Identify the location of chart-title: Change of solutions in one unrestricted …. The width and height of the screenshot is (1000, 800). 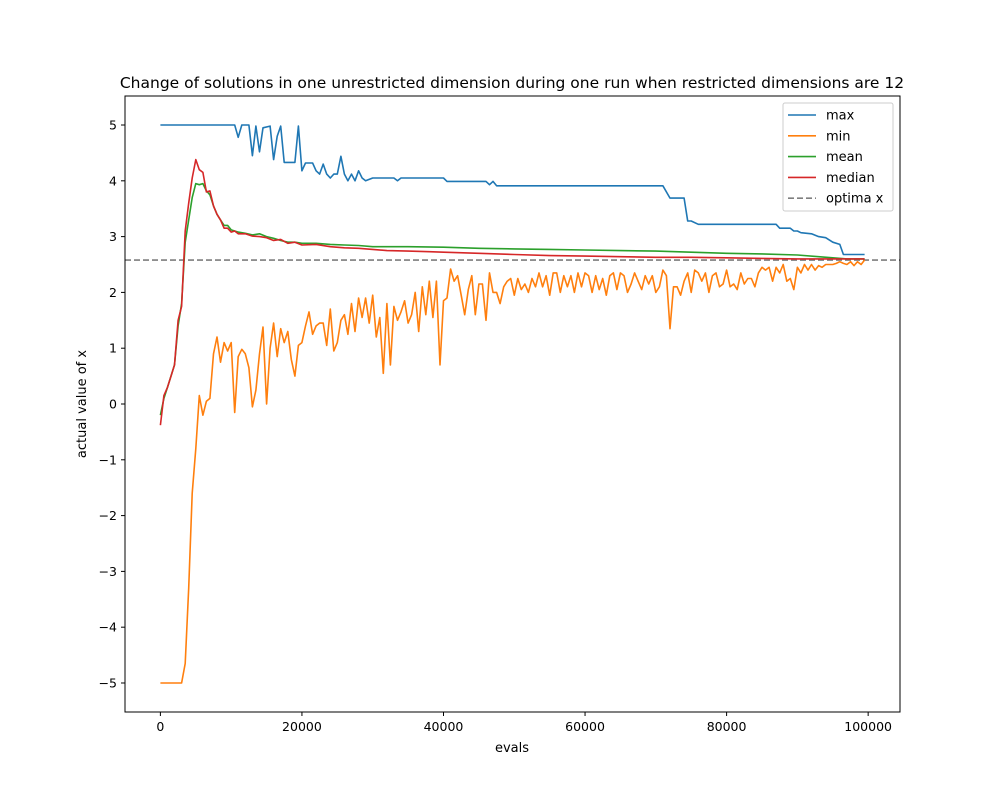
(512, 83).